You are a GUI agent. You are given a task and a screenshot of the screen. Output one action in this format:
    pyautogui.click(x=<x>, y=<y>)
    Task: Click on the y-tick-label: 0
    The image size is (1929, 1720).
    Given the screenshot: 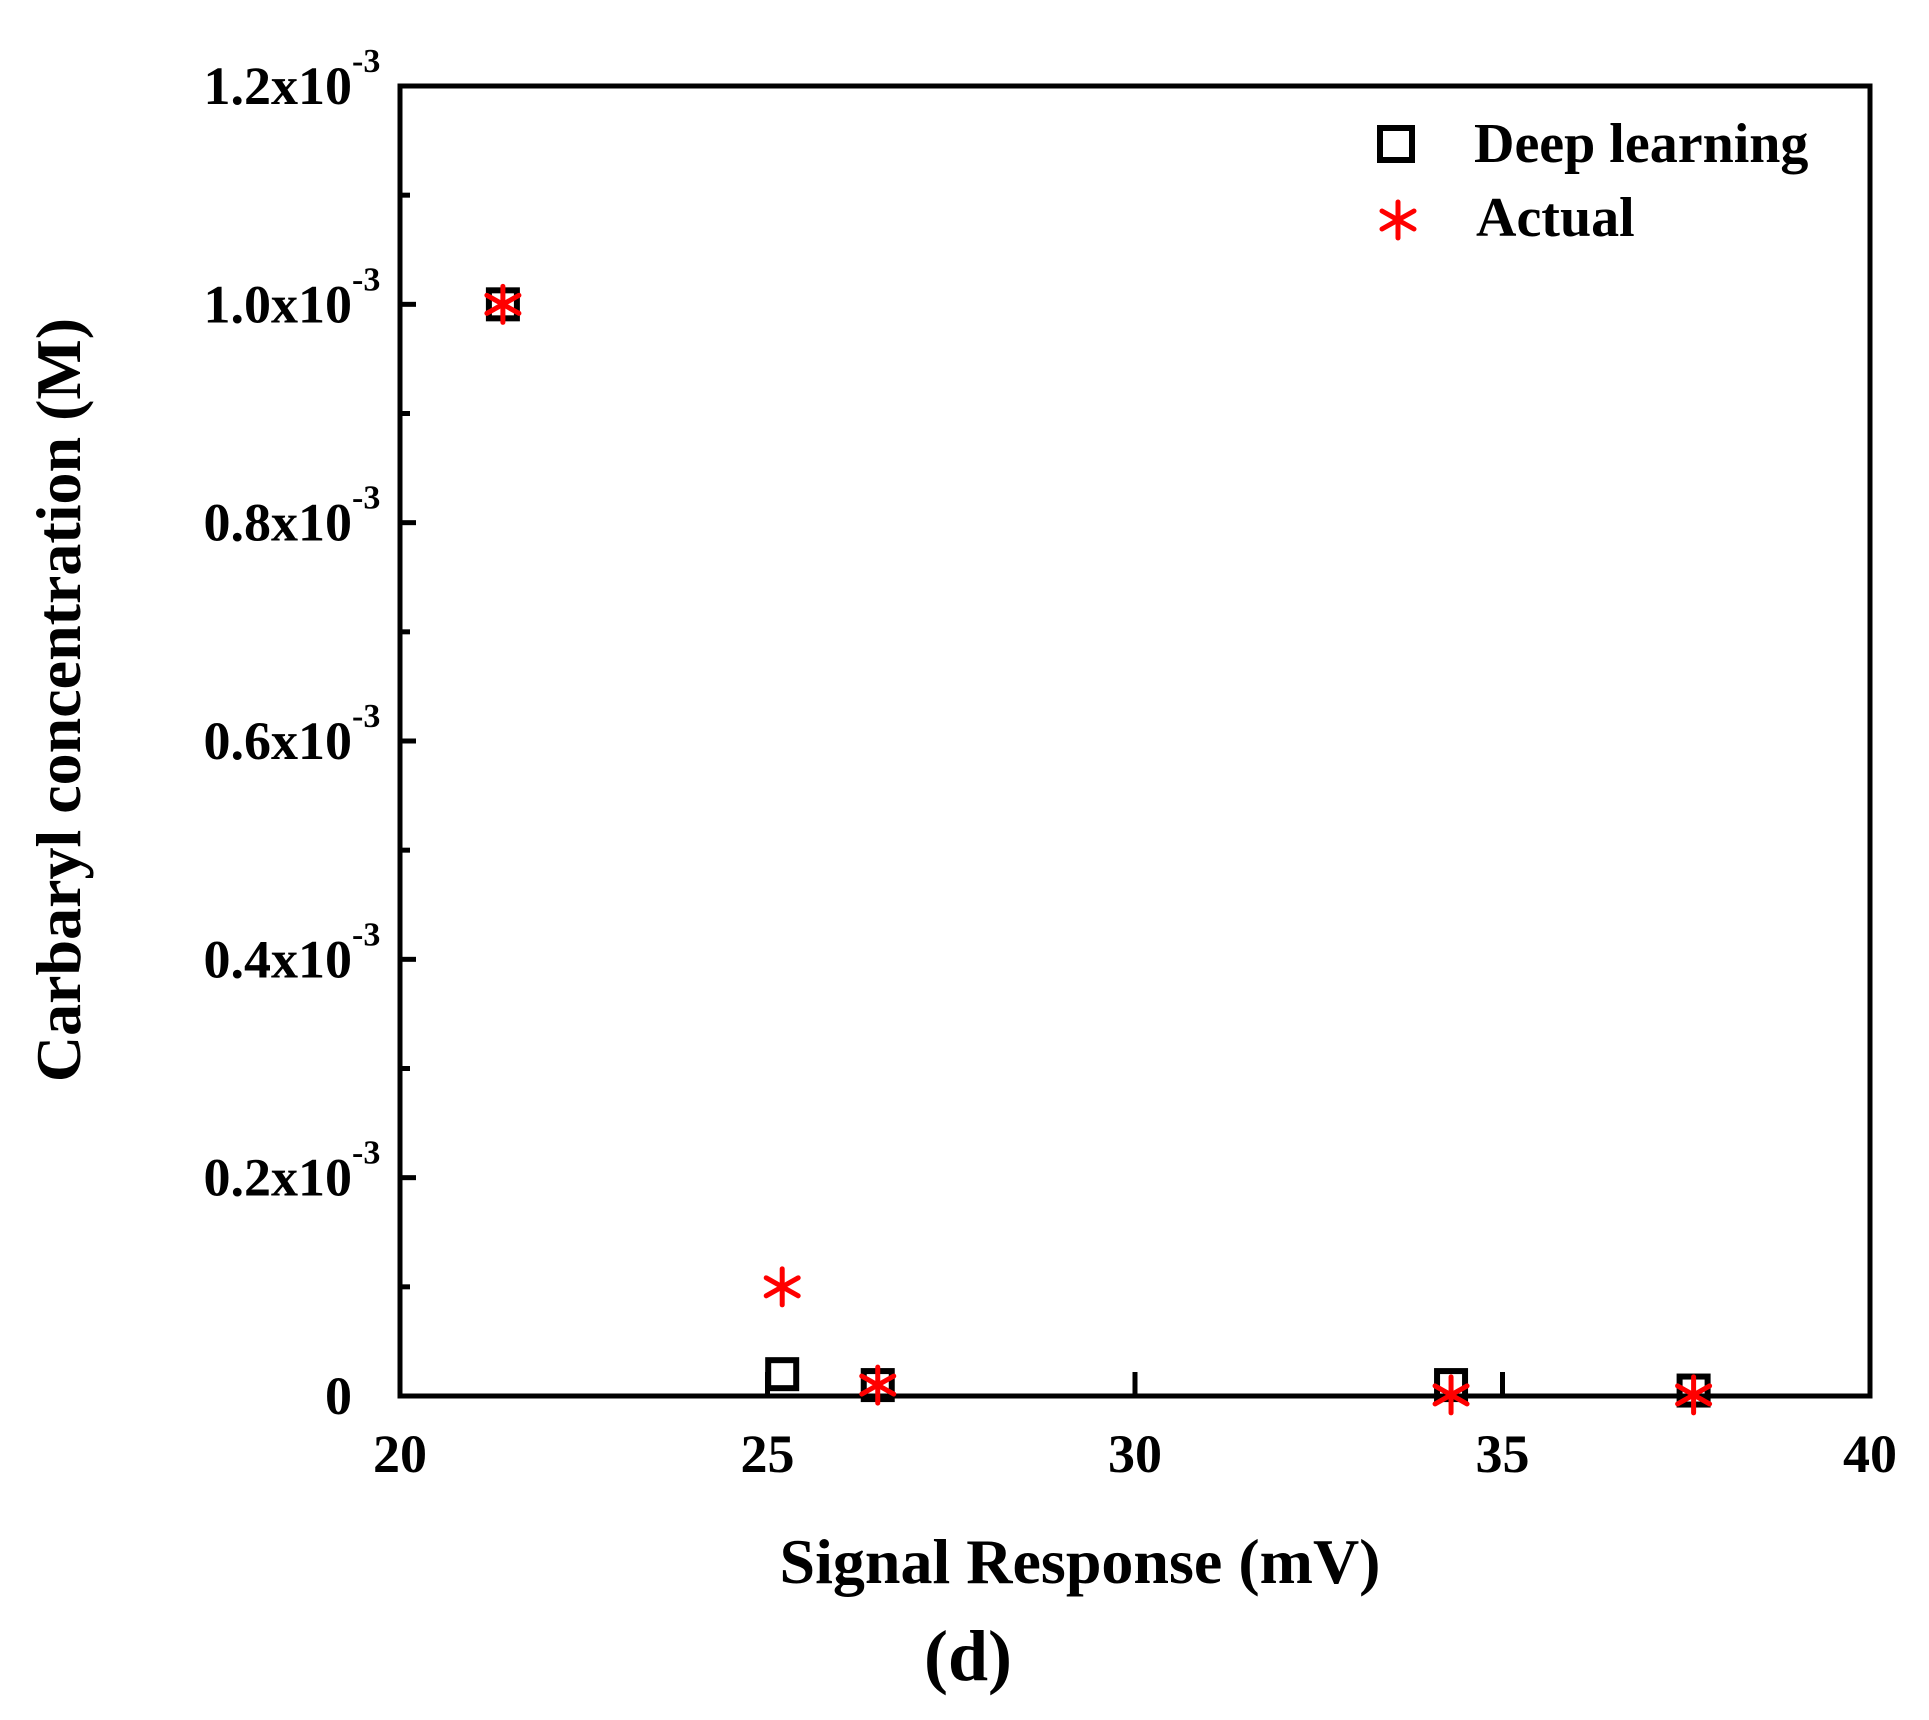 What is the action you would take?
    pyautogui.click(x=338, y=1396)
    